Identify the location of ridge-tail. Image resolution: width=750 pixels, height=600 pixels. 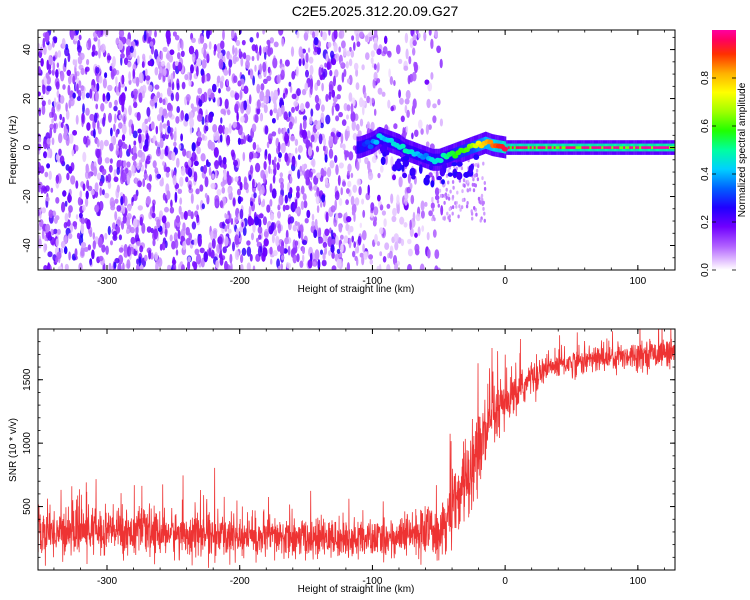
(383, 161).